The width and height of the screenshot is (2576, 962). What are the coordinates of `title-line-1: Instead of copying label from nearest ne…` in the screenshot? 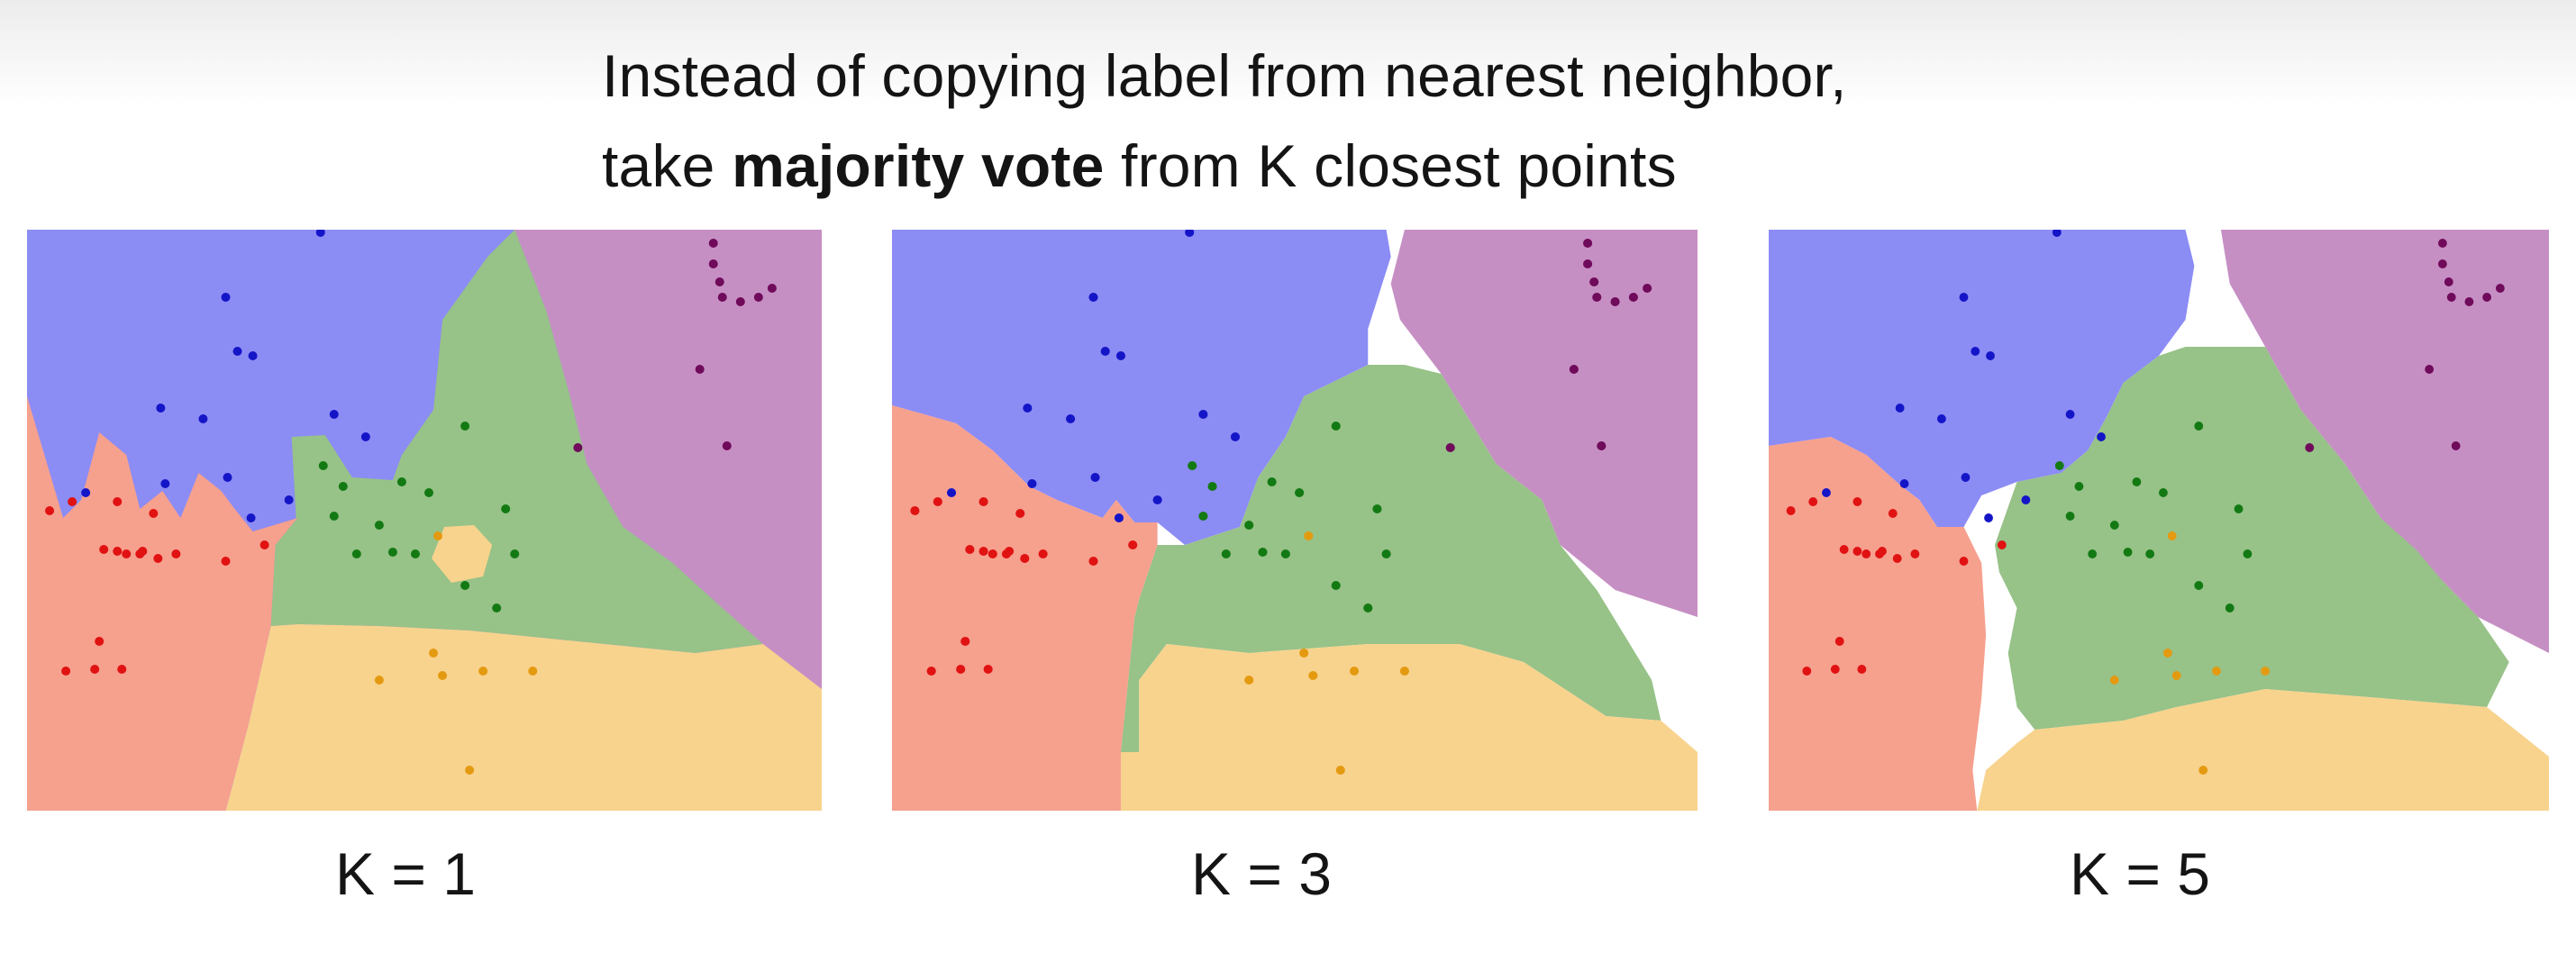 It's located at (1224, 75).